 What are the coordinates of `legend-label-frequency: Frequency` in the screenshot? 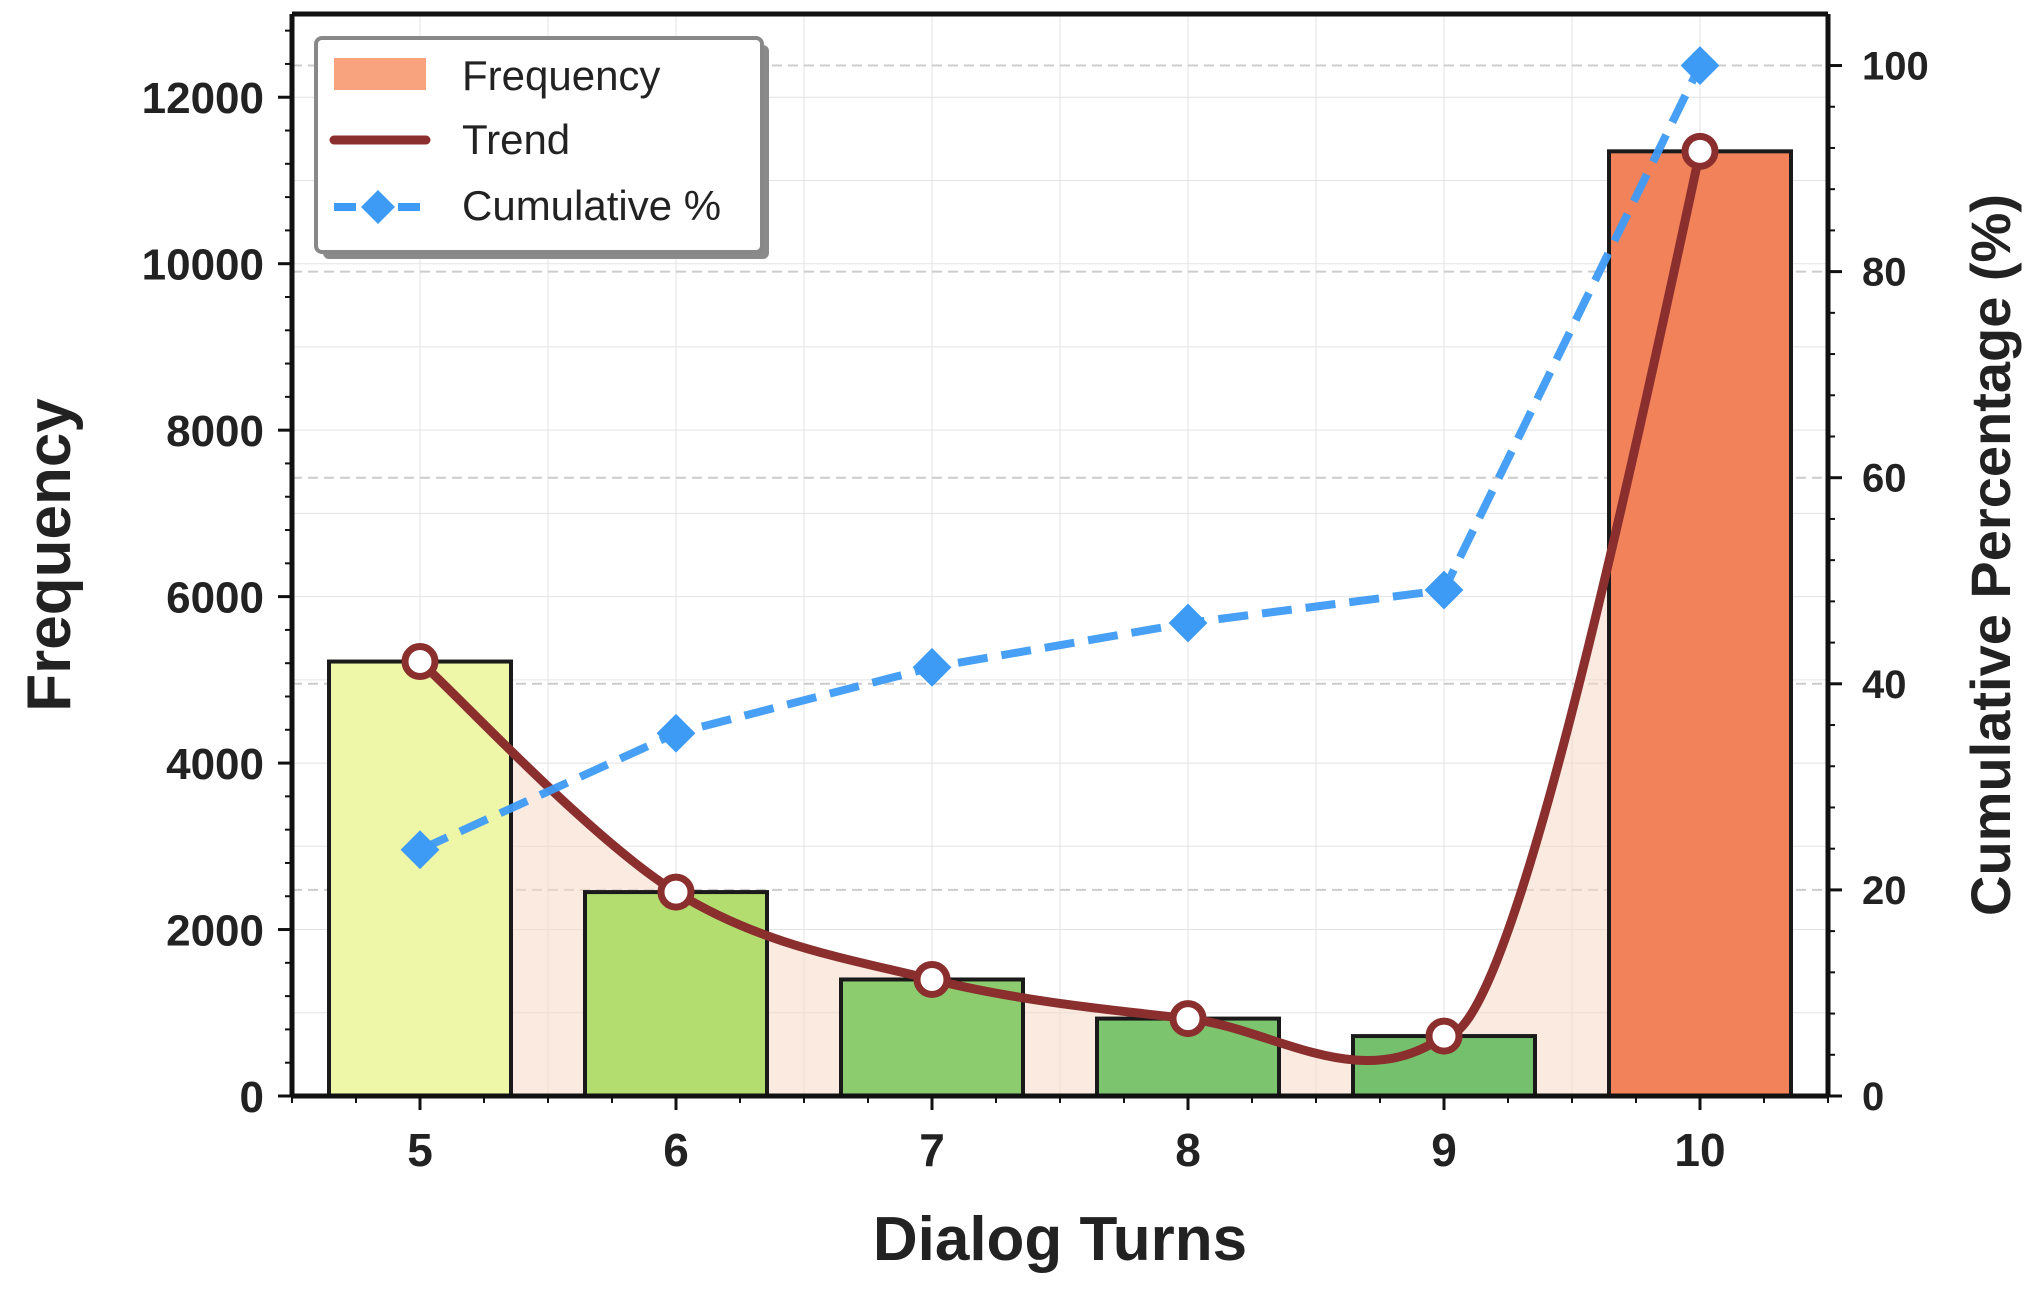 It's located at (561, 75).